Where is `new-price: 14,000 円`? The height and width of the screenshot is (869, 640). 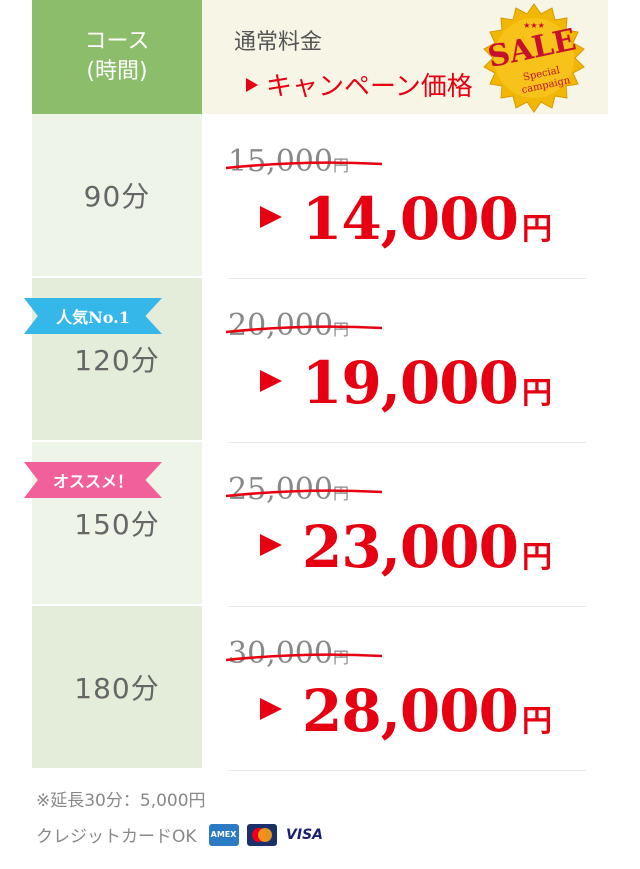
new-price: 14,000 円 is located at coordinates (406, 219).